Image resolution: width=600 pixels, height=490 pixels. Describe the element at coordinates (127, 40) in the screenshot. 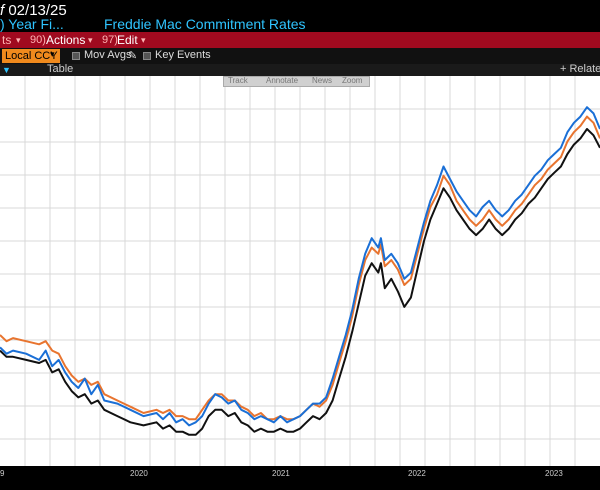

I see `edit-menu-button: Edit` at that location.